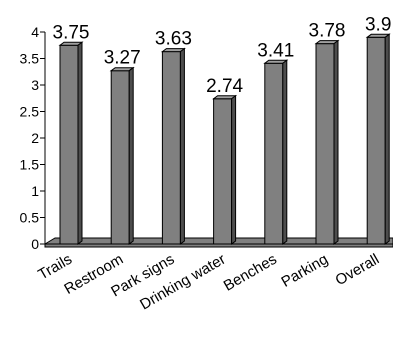 The width and height of the screenshot is (393, 352). Describe the element at coordinates (30, 165) in the screenshot. I see `y-tick-label: 1.5` at that location.